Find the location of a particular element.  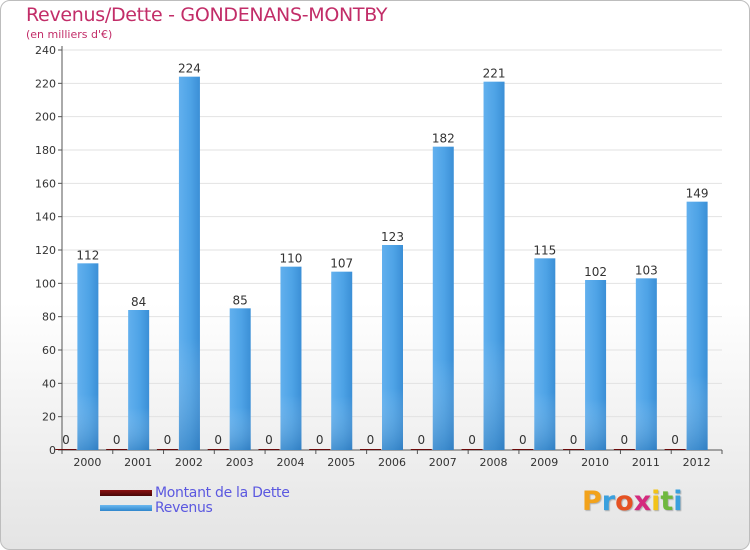

x-tick-label: 2000 is located at coordinates (87, 462).